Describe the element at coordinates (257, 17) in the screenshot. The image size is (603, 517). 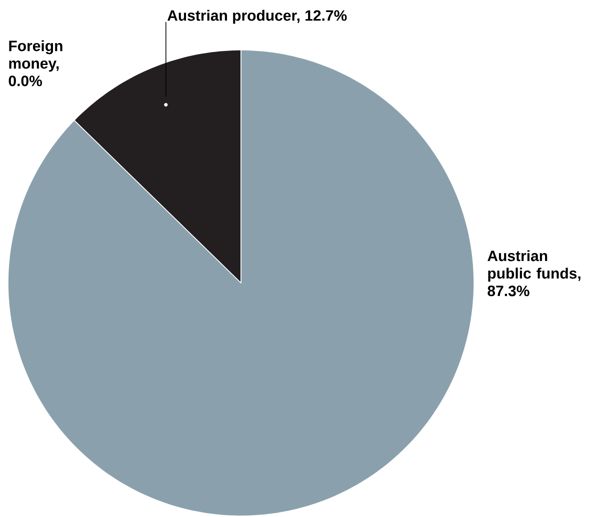
I see `slice-label: Austrian producer, 12.7%` at that location.